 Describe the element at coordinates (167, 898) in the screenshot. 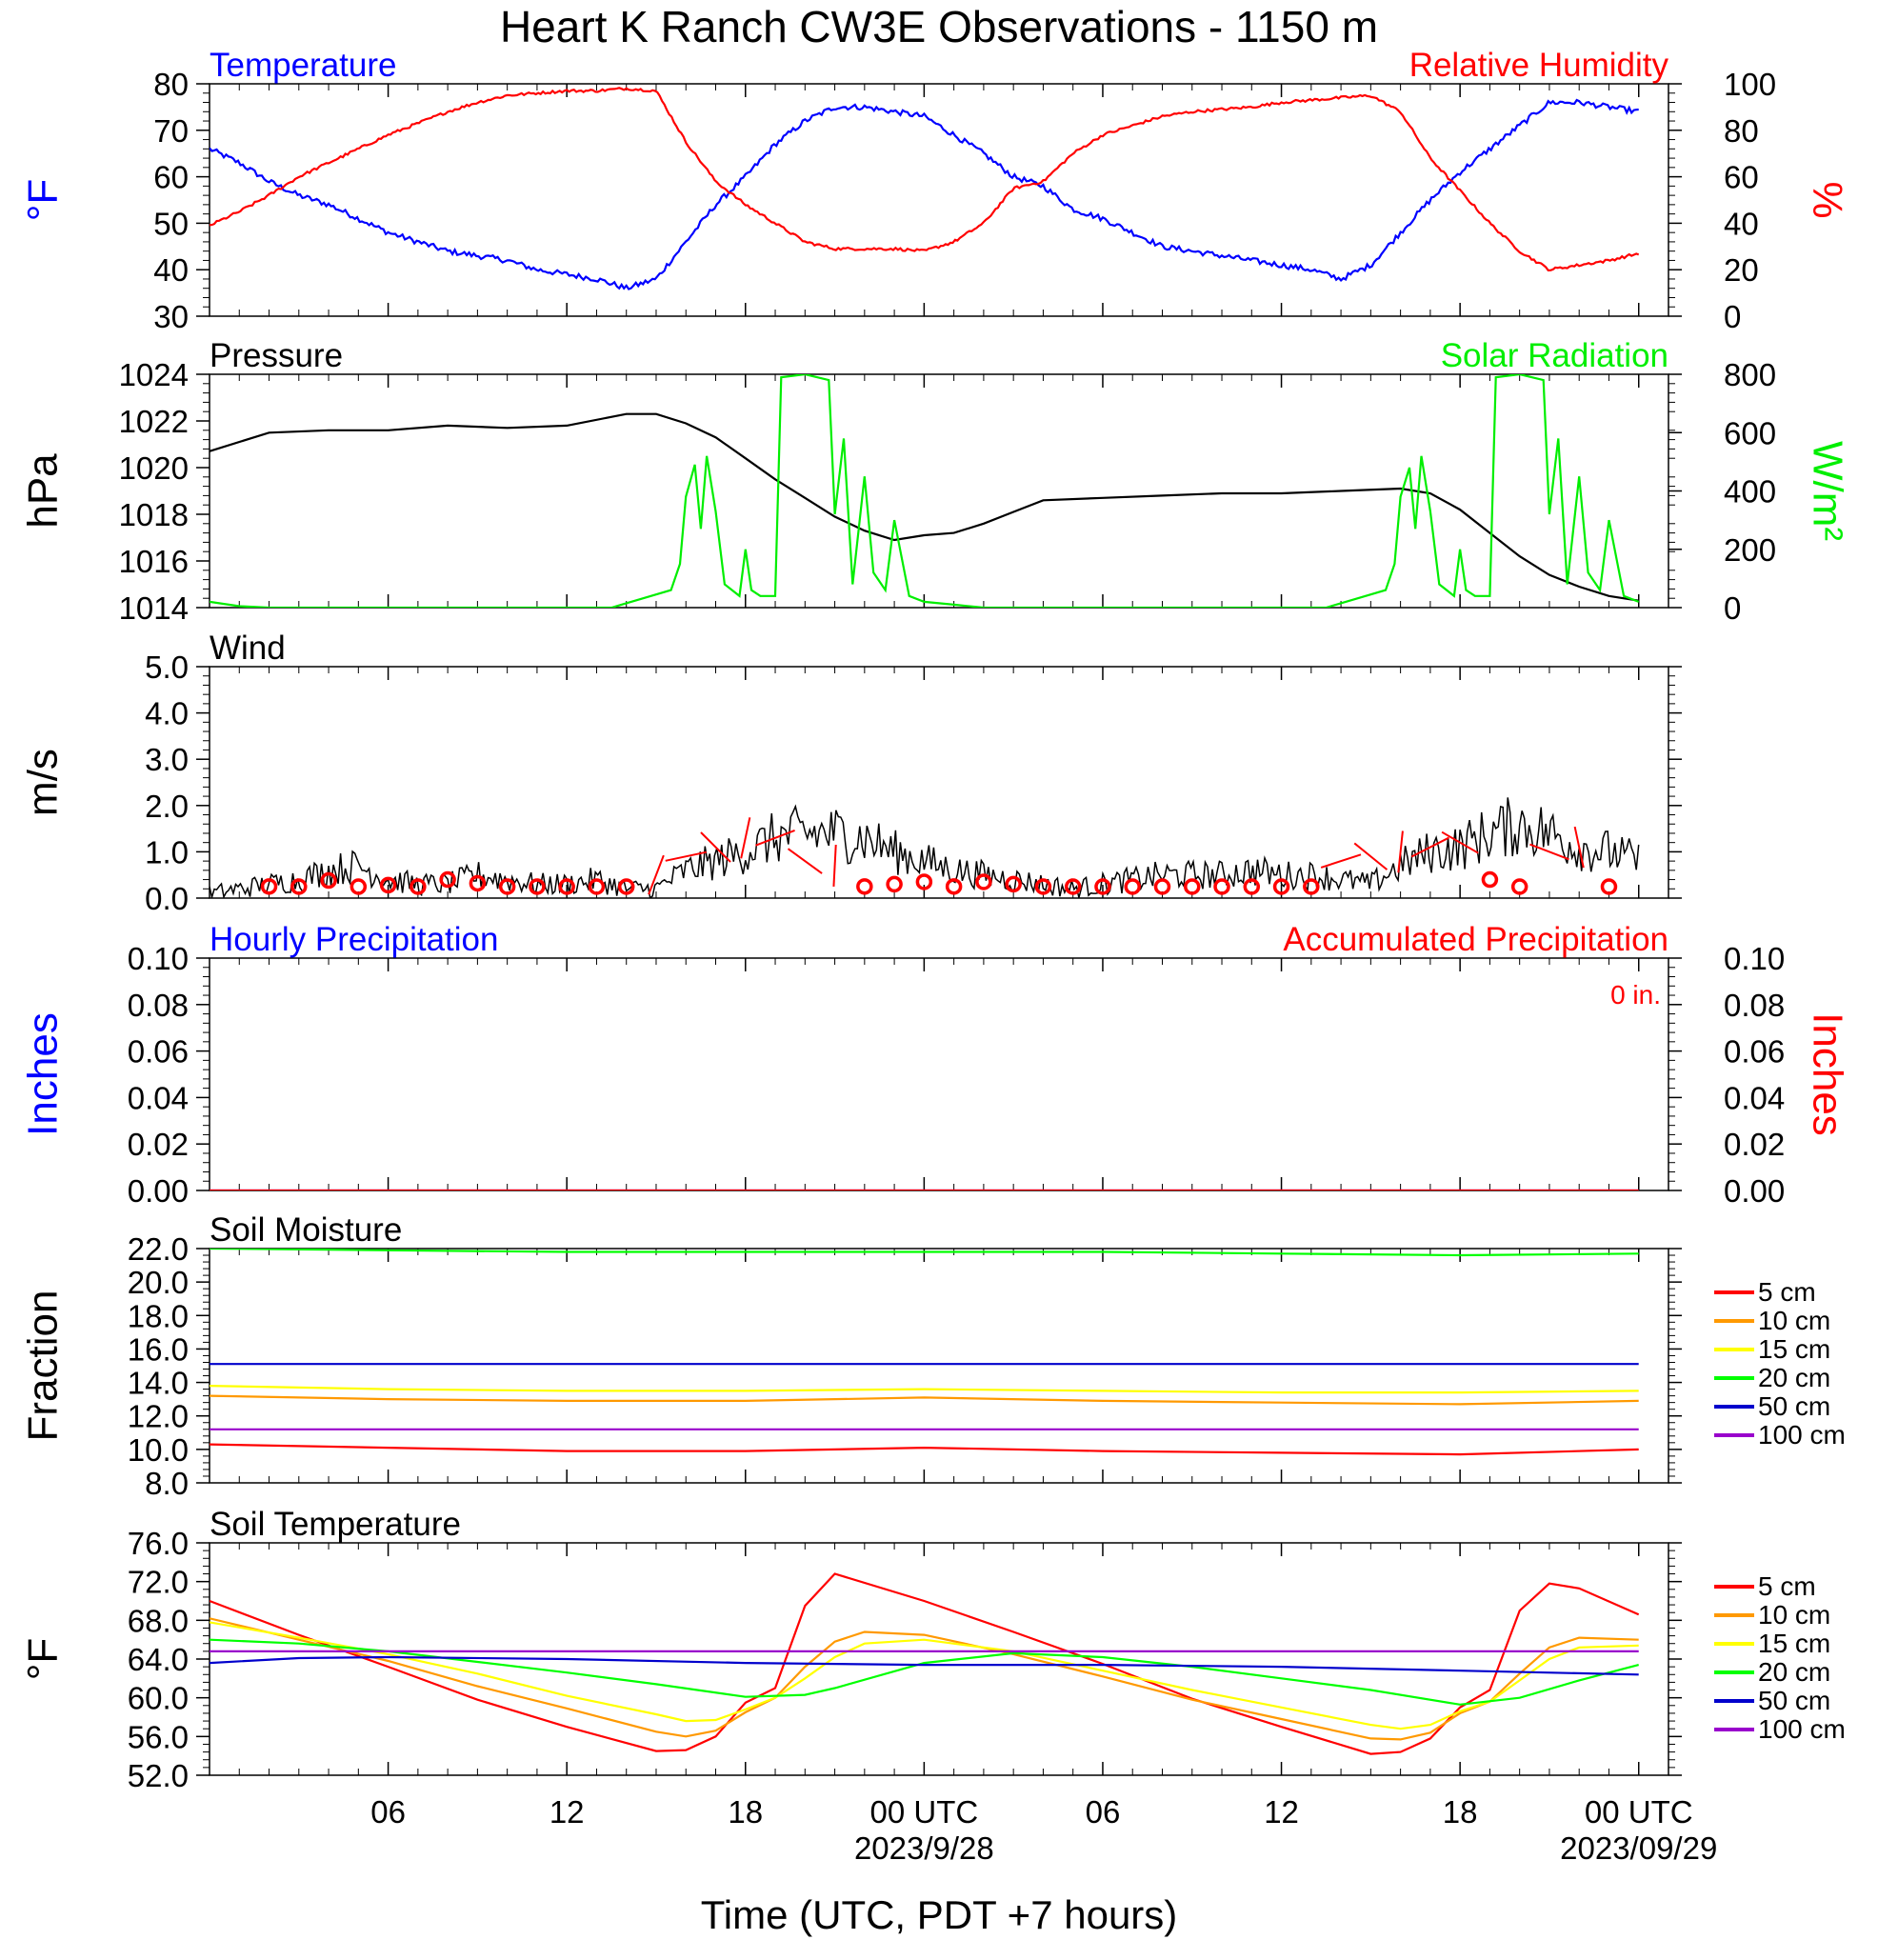

I see `y-left-tick-label: 0.0` at that location.